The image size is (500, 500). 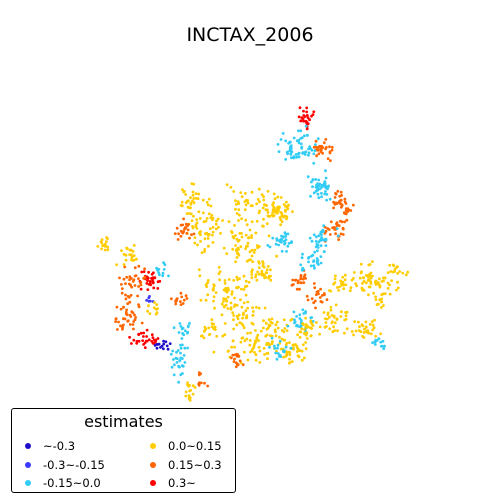 What do you see at coordinates (63, 483) in the screenshot?
I see `legend-item-neg-0.15-0.0: -0.15~0.0` at bounding box center [63, 483].